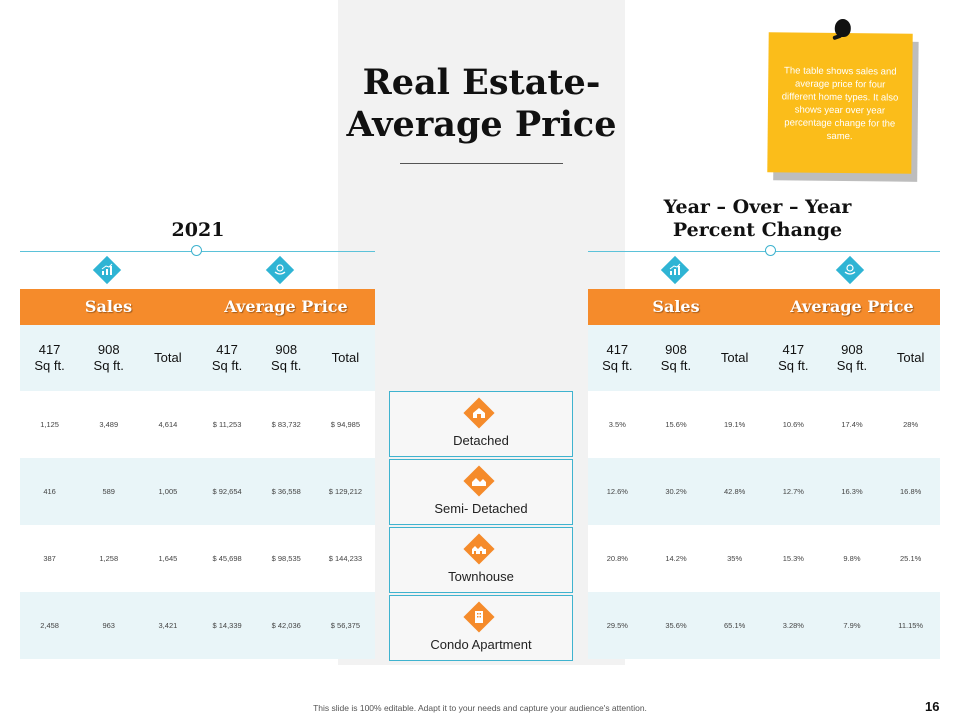 The height and width of the screenshot is (720, 960). What do you see at coordinates (675, 270) in the screenshot?
I see `sales-chart-icon-right` at bounding box center [675, 270].